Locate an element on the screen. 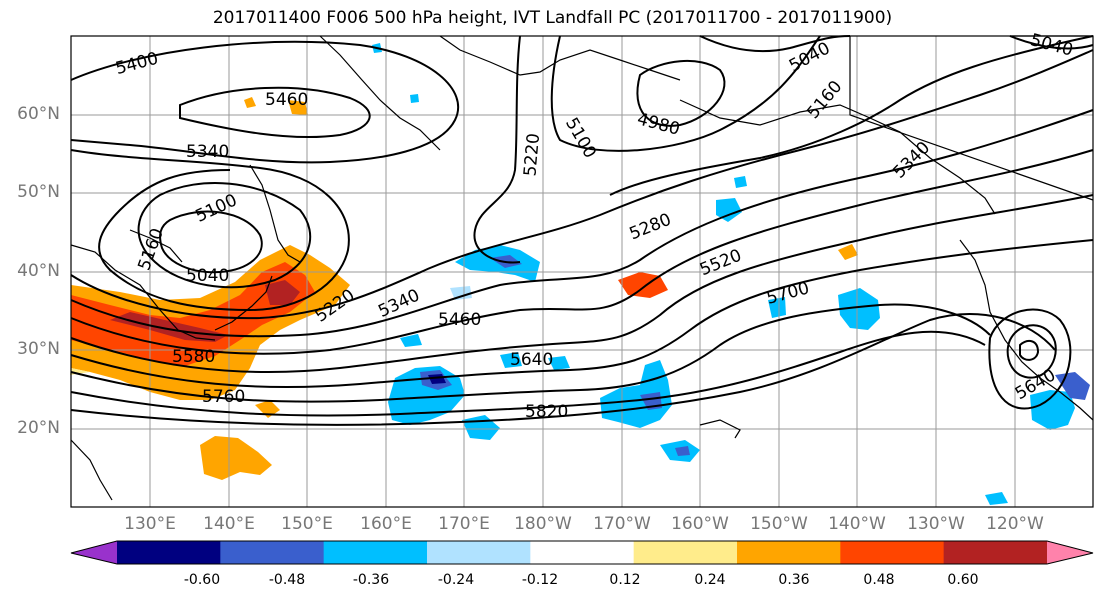 This screenshot has height=601, width=1105. lat-label: 30°N is located at coordinates (38, 349).